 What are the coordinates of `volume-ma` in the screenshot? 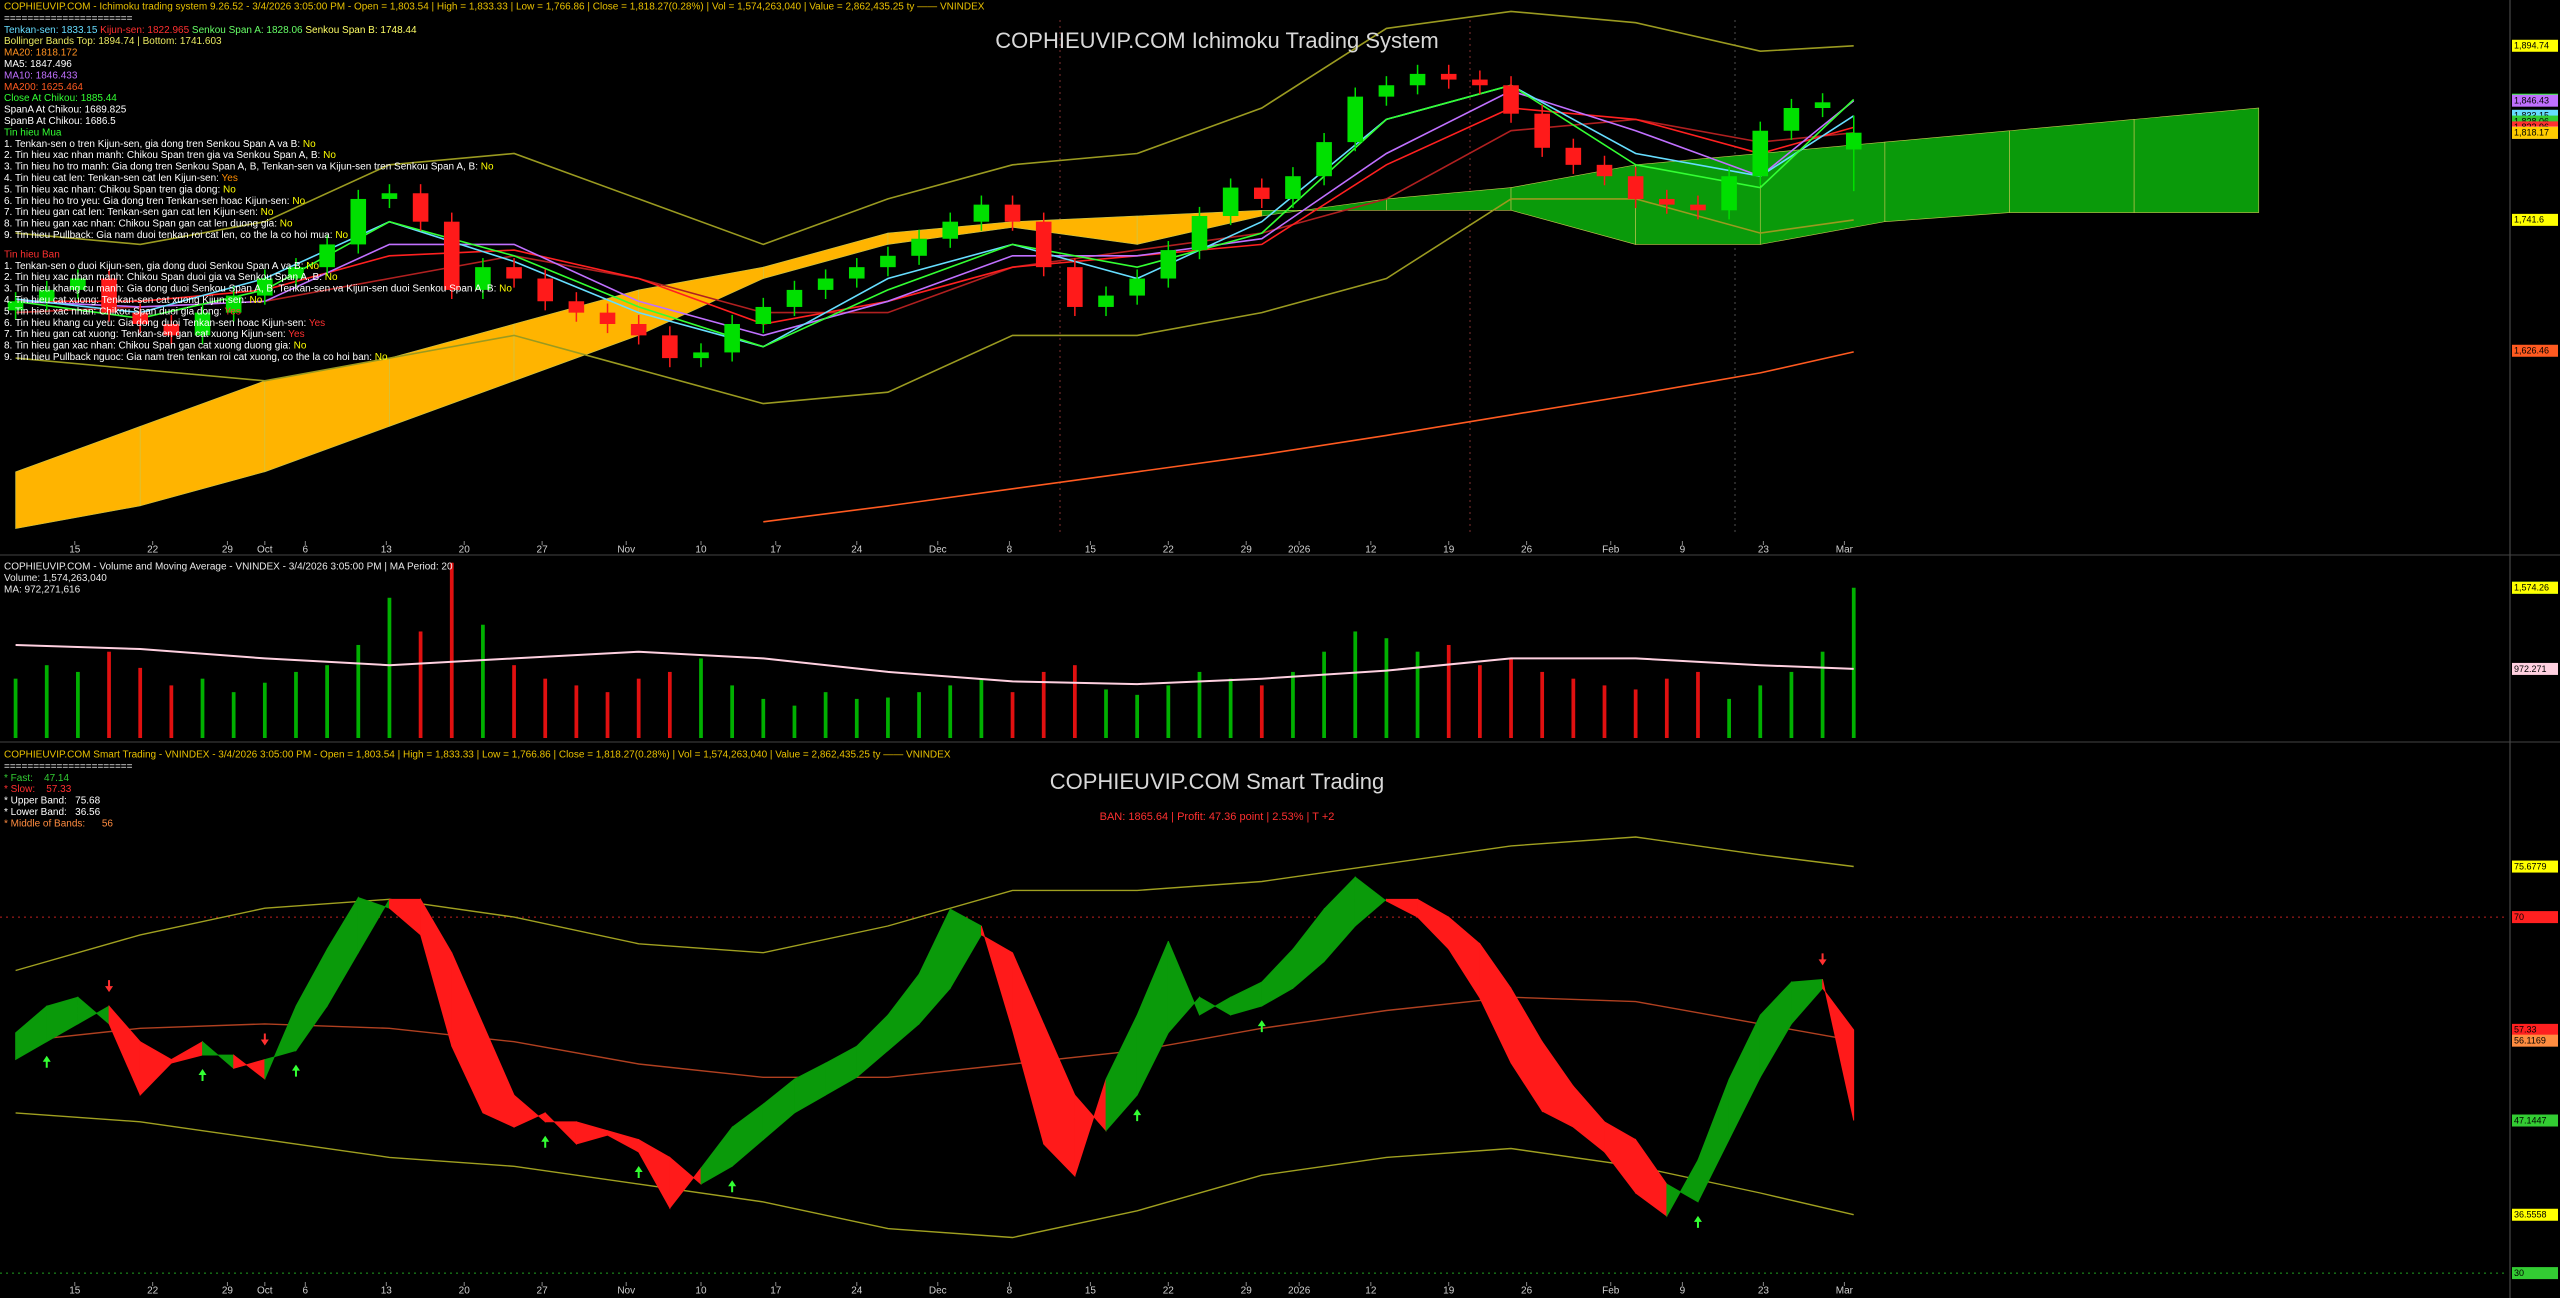 It's located at (934, 665).